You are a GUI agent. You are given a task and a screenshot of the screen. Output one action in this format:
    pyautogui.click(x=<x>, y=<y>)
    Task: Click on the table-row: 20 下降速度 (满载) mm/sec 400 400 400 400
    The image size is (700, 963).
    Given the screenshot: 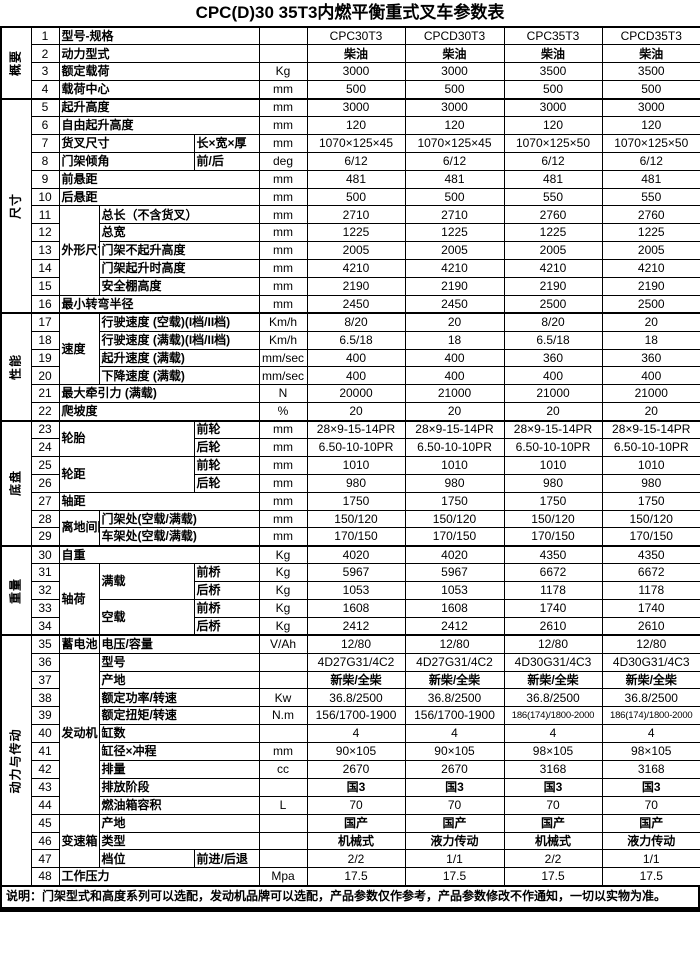 What is the action you would take?
    pyautogui.click(x=350, y=376)
    